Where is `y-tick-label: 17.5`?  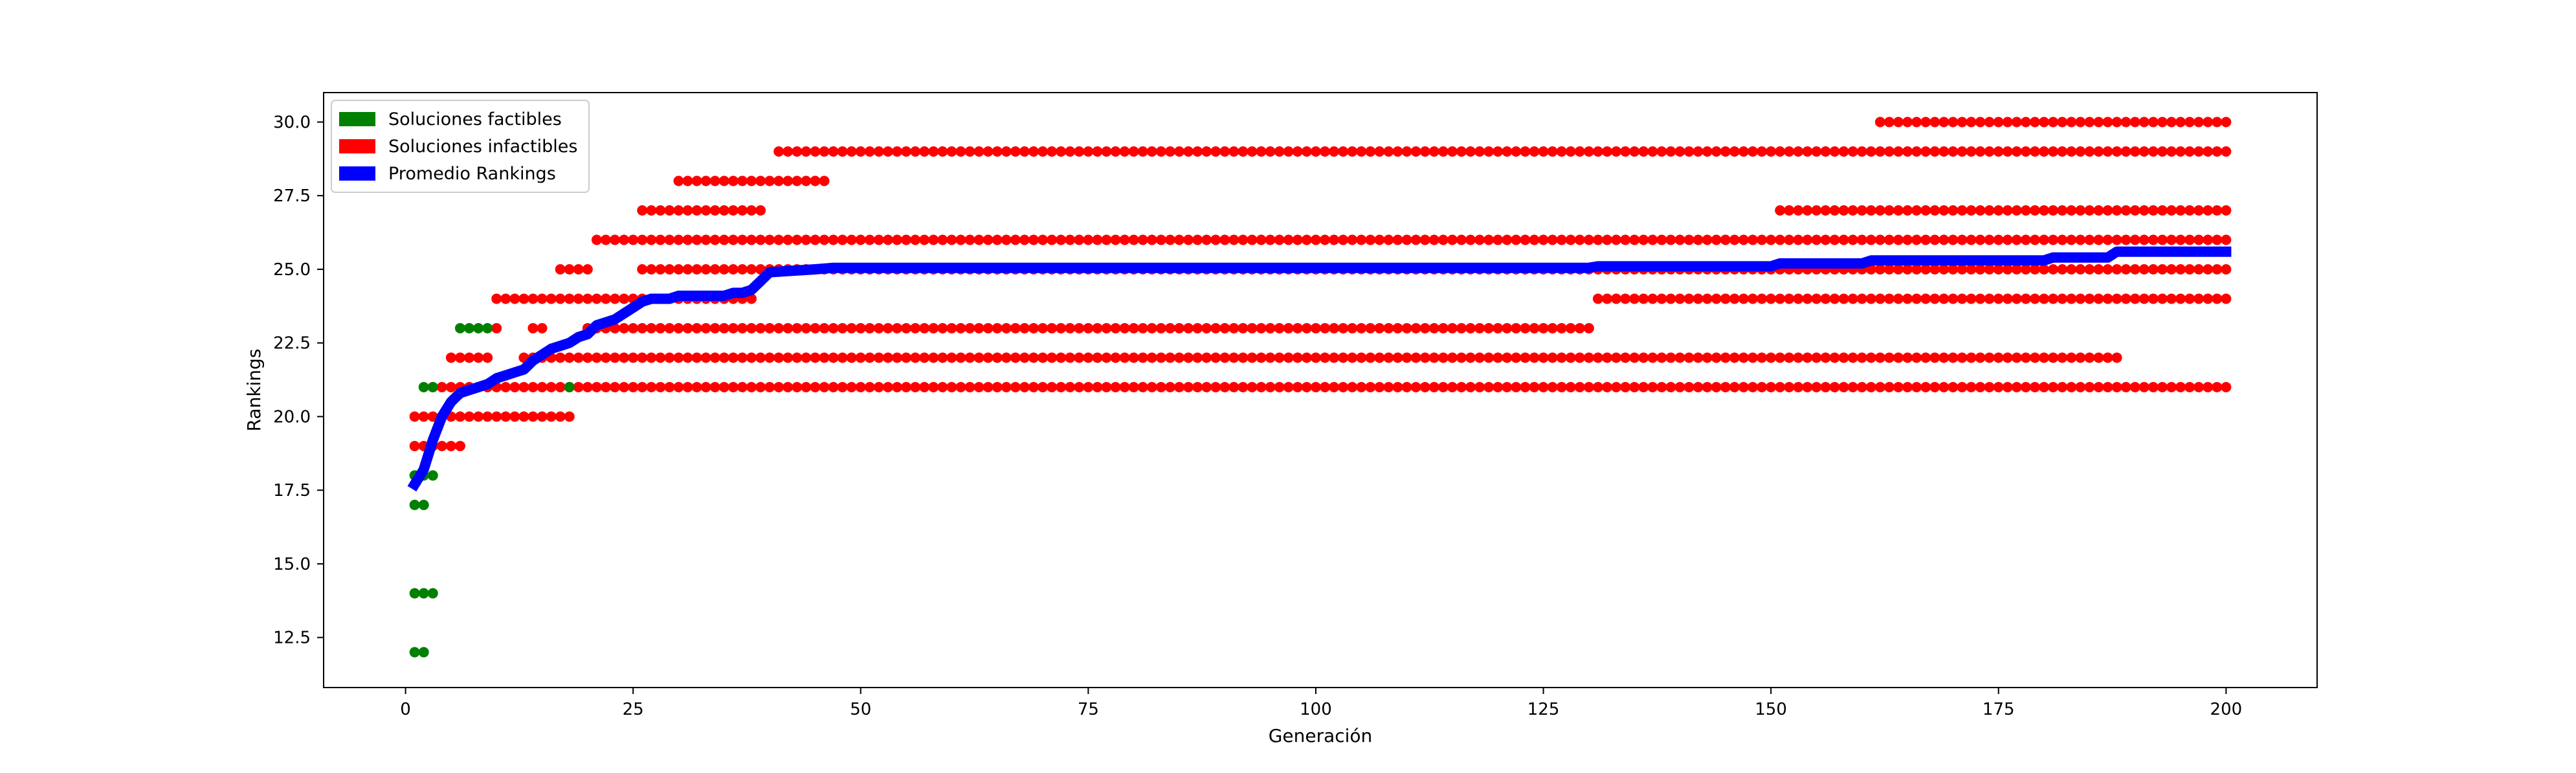
y-tick-label: 17.5 is located at coordinates (292, 490).